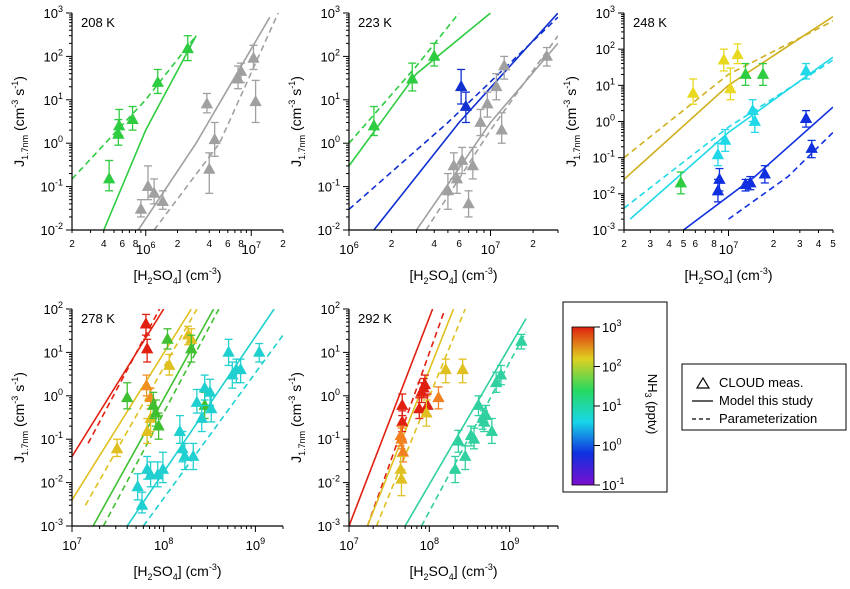 Image resolution: width=850 pixels, height=589 pixels. Describe the element at coordinates (611, 445) in the screenshot. I see `colorbar-tick-label: 10⁰` at that location.